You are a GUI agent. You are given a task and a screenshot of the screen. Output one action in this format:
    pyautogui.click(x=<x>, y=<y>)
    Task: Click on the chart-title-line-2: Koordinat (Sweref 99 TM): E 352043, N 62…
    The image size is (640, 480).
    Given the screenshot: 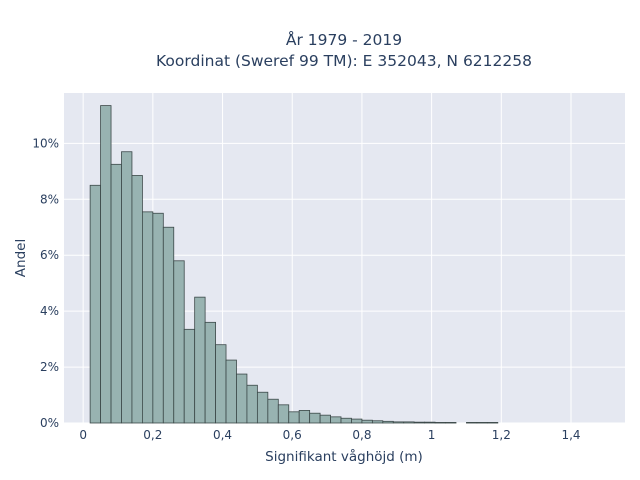 What is the action you would take?
    pyautogui.click(x=344, y=61)
    